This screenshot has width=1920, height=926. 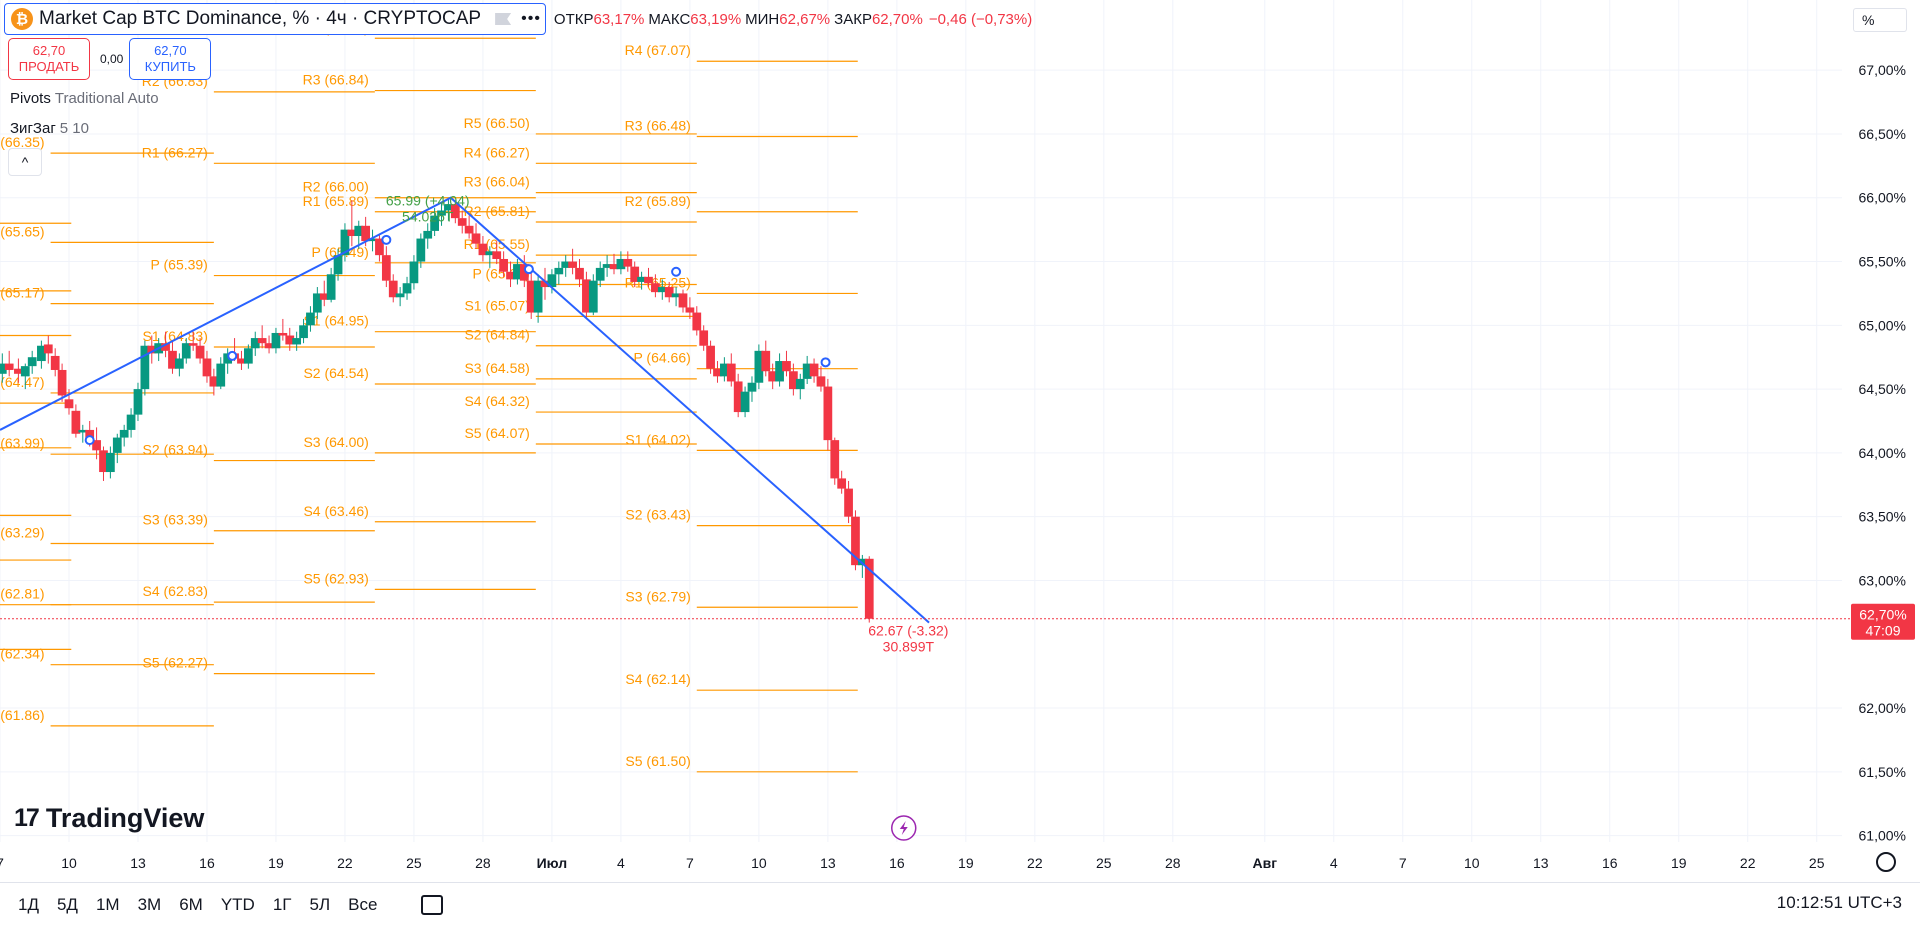 What do you see at coordinates (1817, 863) in the screenshot?
I see `time-tick-label: 25` at bounding box center [1817, 863].